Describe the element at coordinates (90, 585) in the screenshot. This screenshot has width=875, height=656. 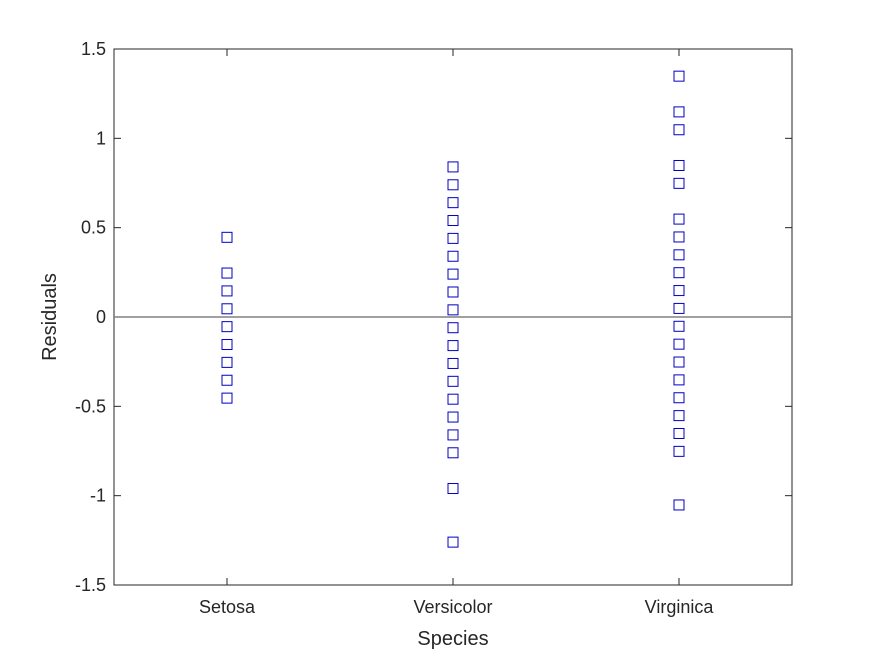
I see `y-tick-label: -1.5` at that location.